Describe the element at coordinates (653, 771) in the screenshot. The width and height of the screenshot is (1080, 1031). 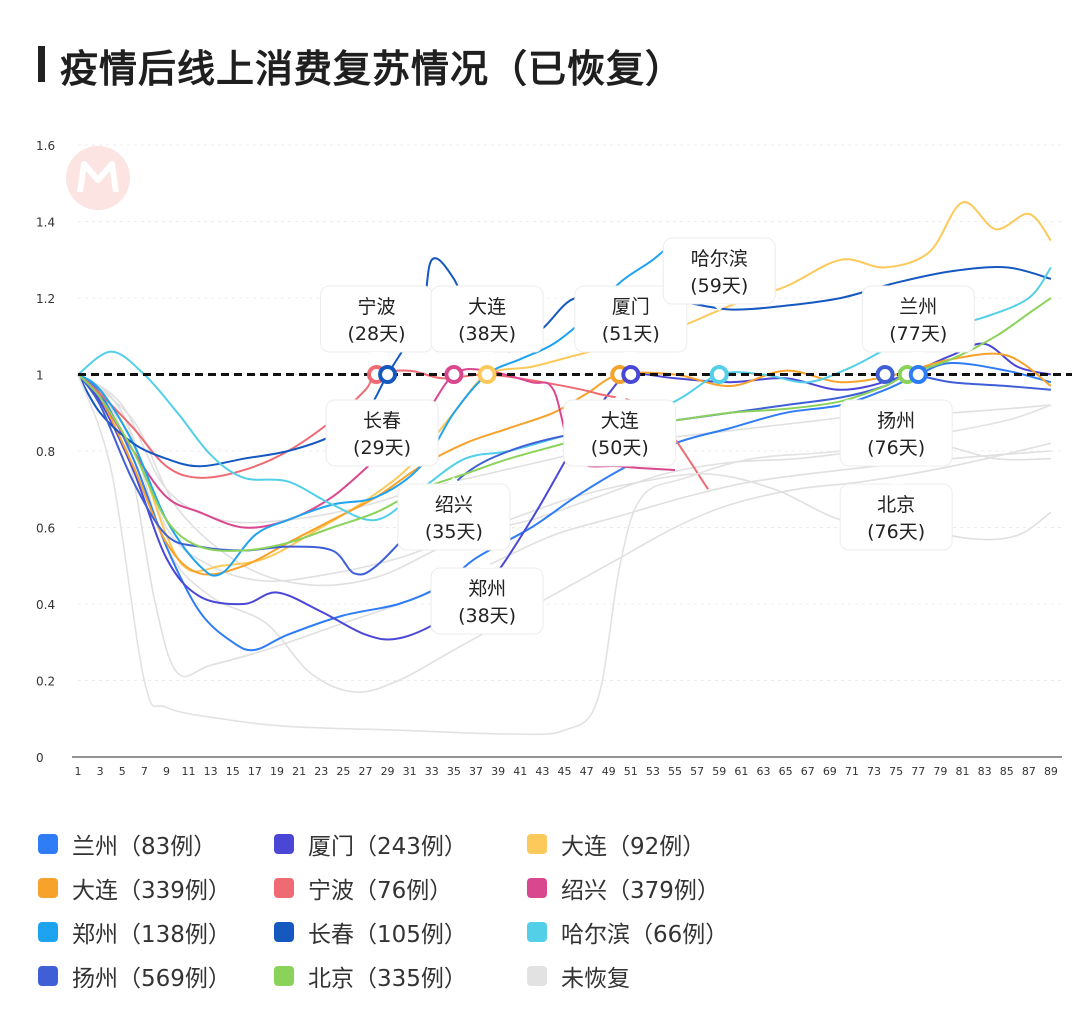
I see `x-tick-label: 53` at that location.